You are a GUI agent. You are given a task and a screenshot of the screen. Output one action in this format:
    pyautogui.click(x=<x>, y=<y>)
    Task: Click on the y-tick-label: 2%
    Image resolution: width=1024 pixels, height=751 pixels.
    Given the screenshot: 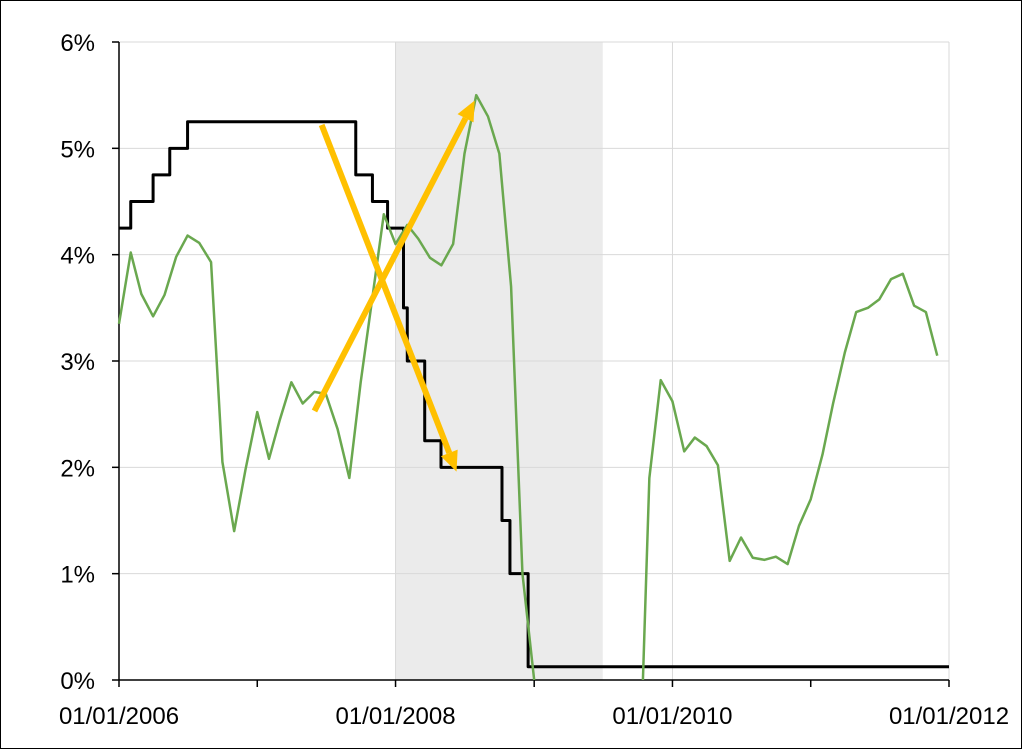 What is the action you would take?
    pyautogui.click(x=77, y=468)
    